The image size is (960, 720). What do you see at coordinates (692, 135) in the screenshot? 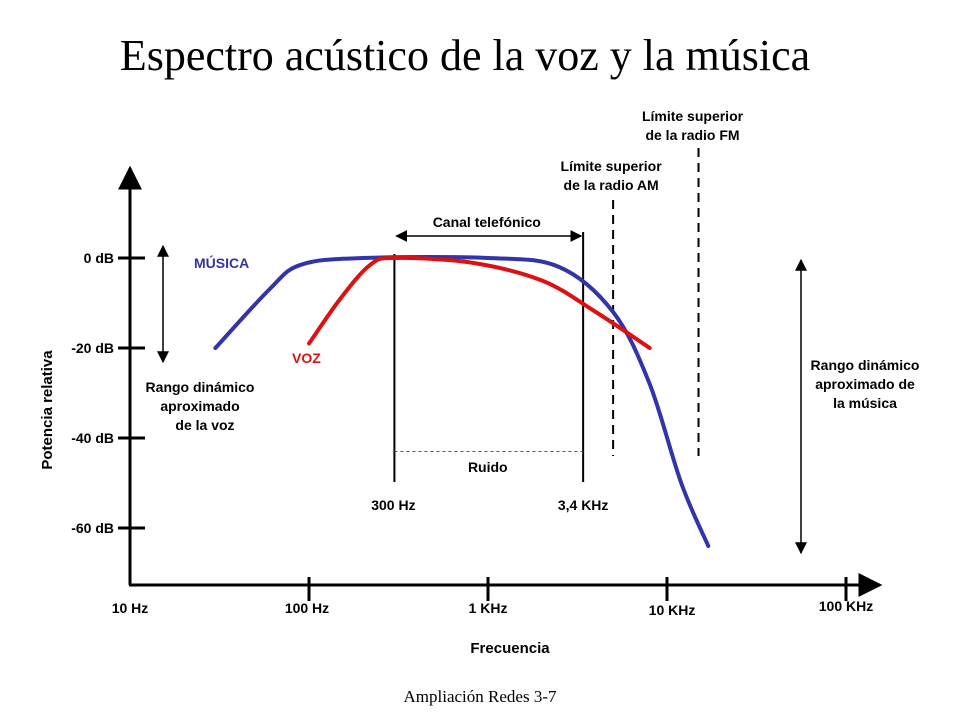
I see `fm-label-line2: de la radio FM` at bounding box center [692, 135].